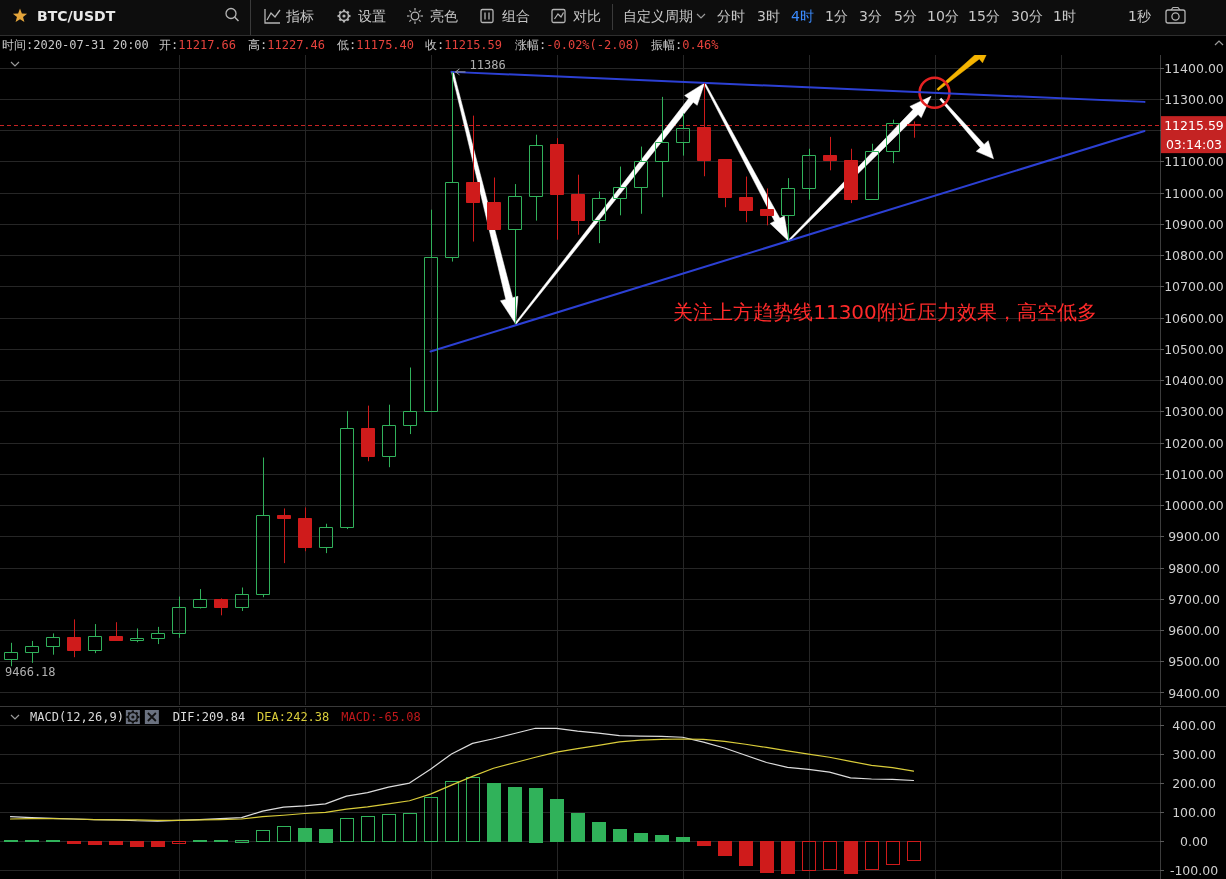 This screenshot has height=879, width=1226. Describe the element at coordinates (1194, 754) in the screenshot. I see `y-tick-label: 300.00` at that location.